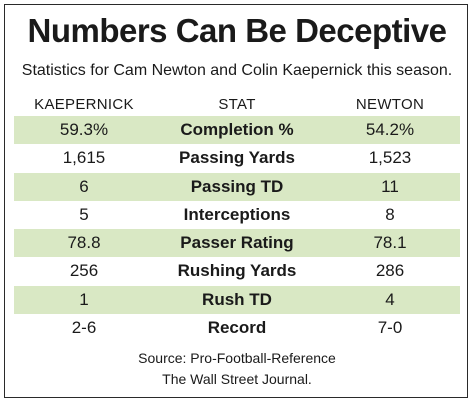 The width and height of the screenshot is (474, 404). I want to click on kaepernick-value: 1, so click(84, 299).